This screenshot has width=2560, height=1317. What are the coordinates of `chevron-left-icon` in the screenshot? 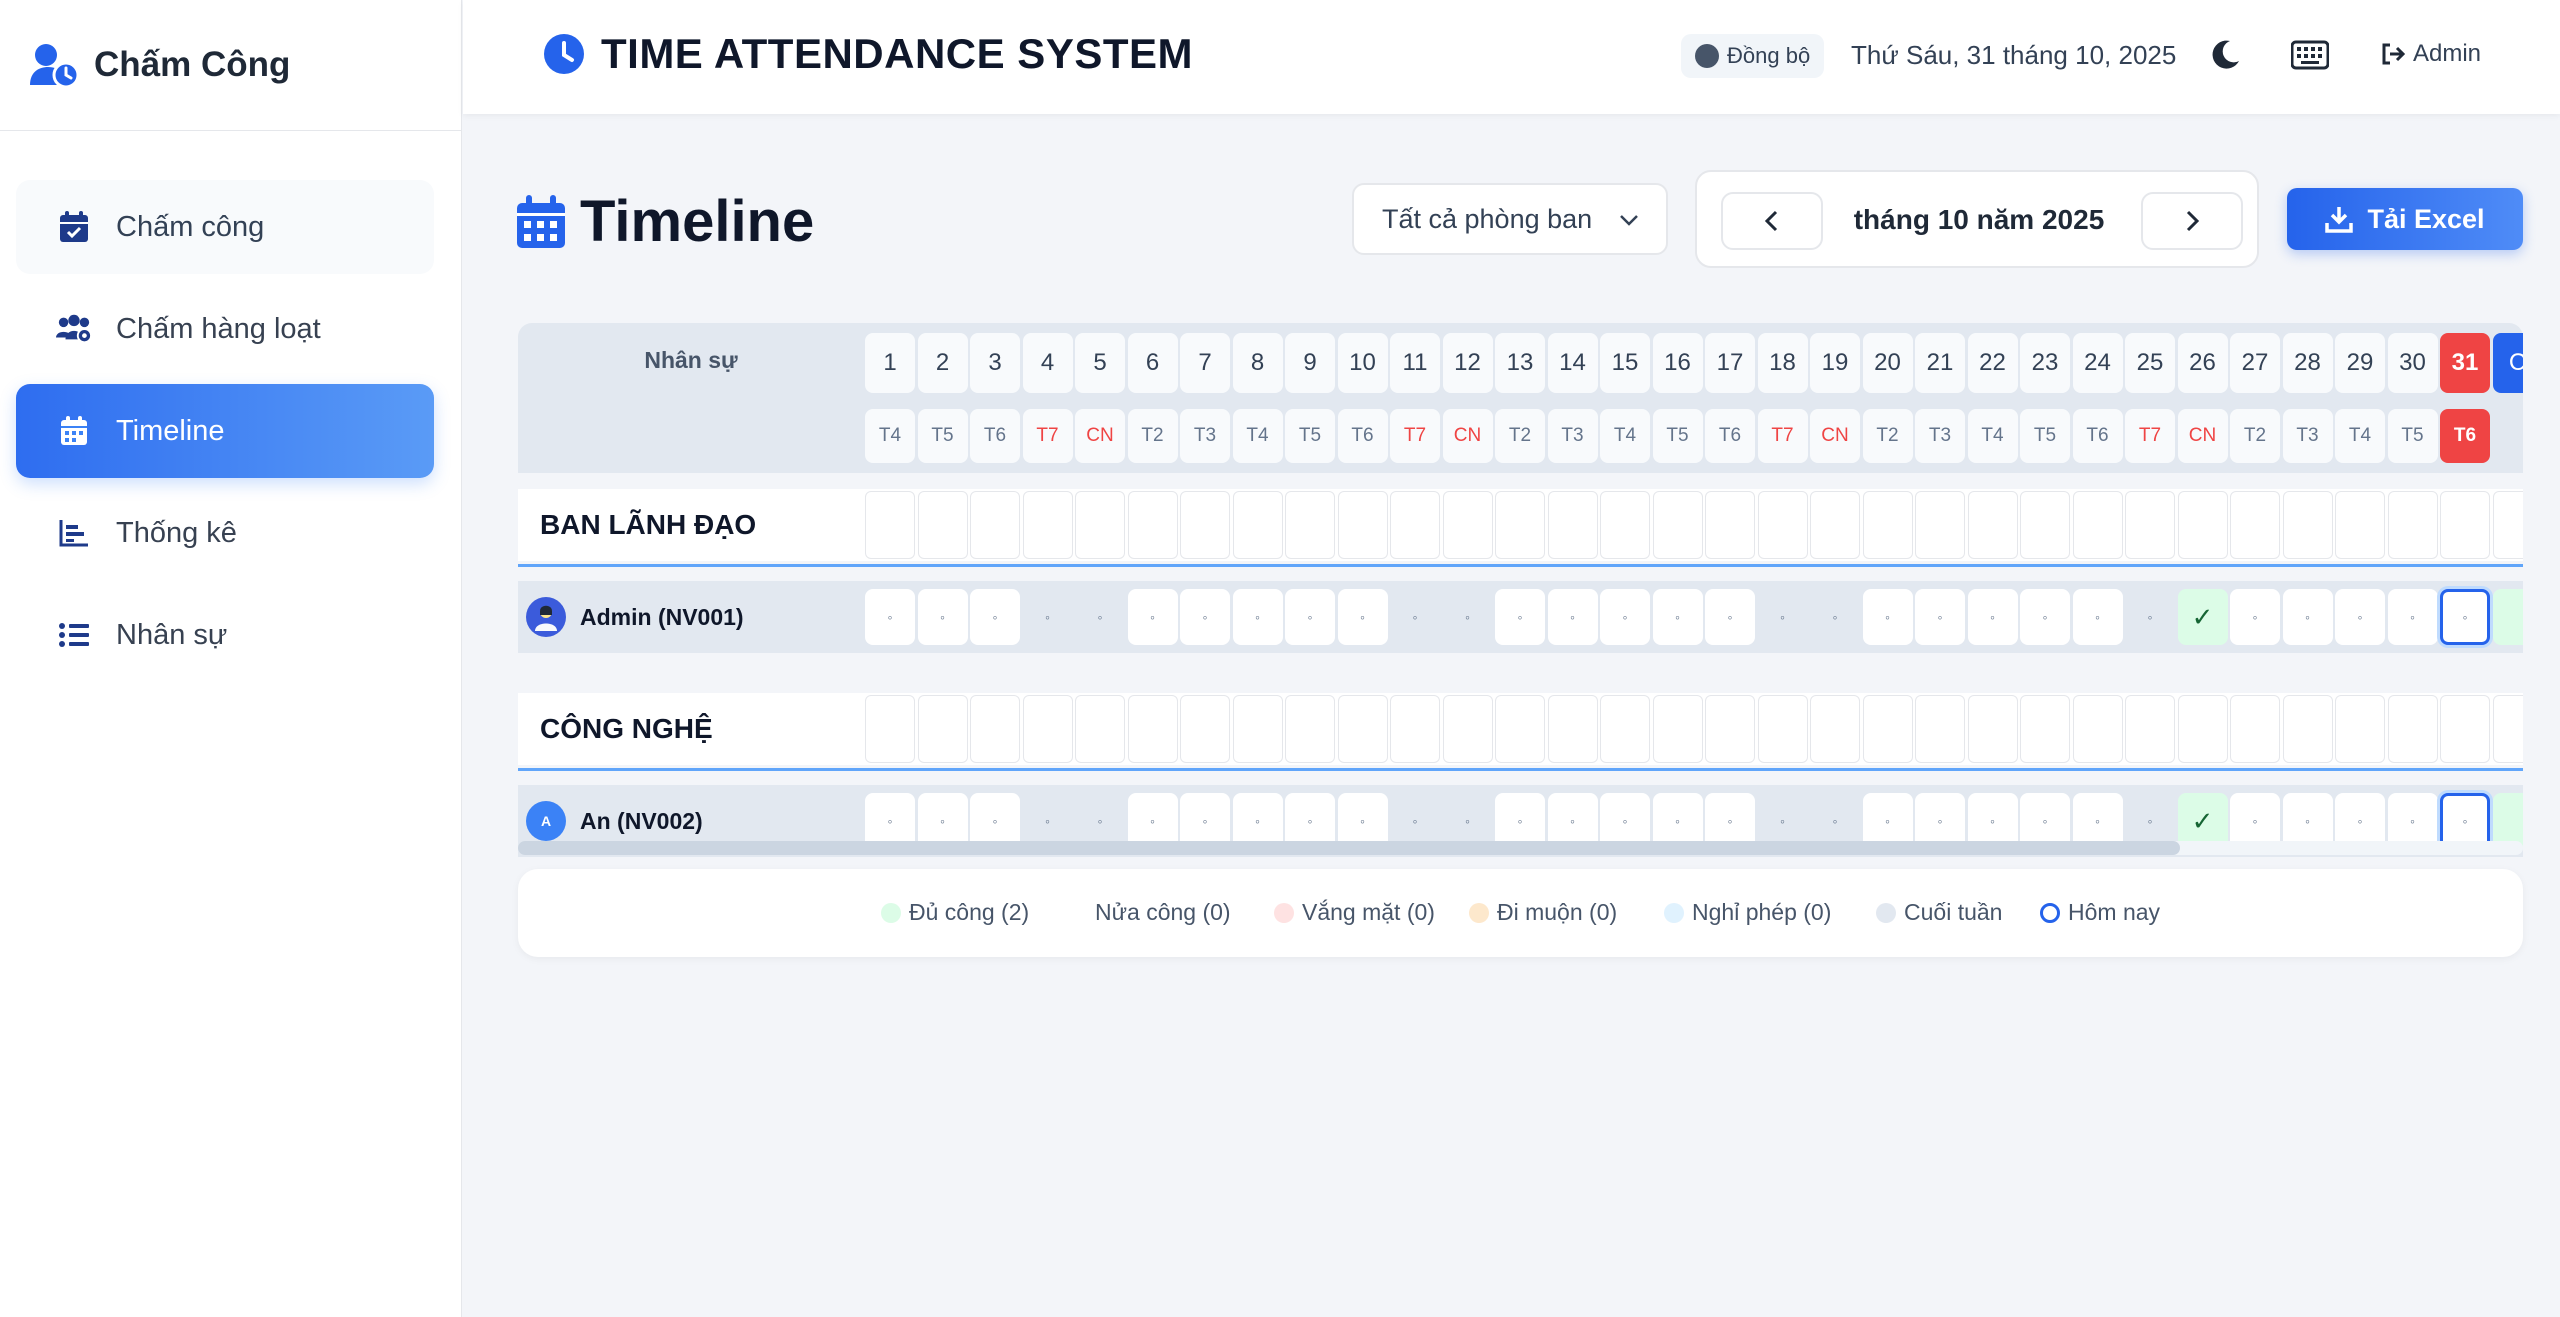 It's located at (1771, 221).